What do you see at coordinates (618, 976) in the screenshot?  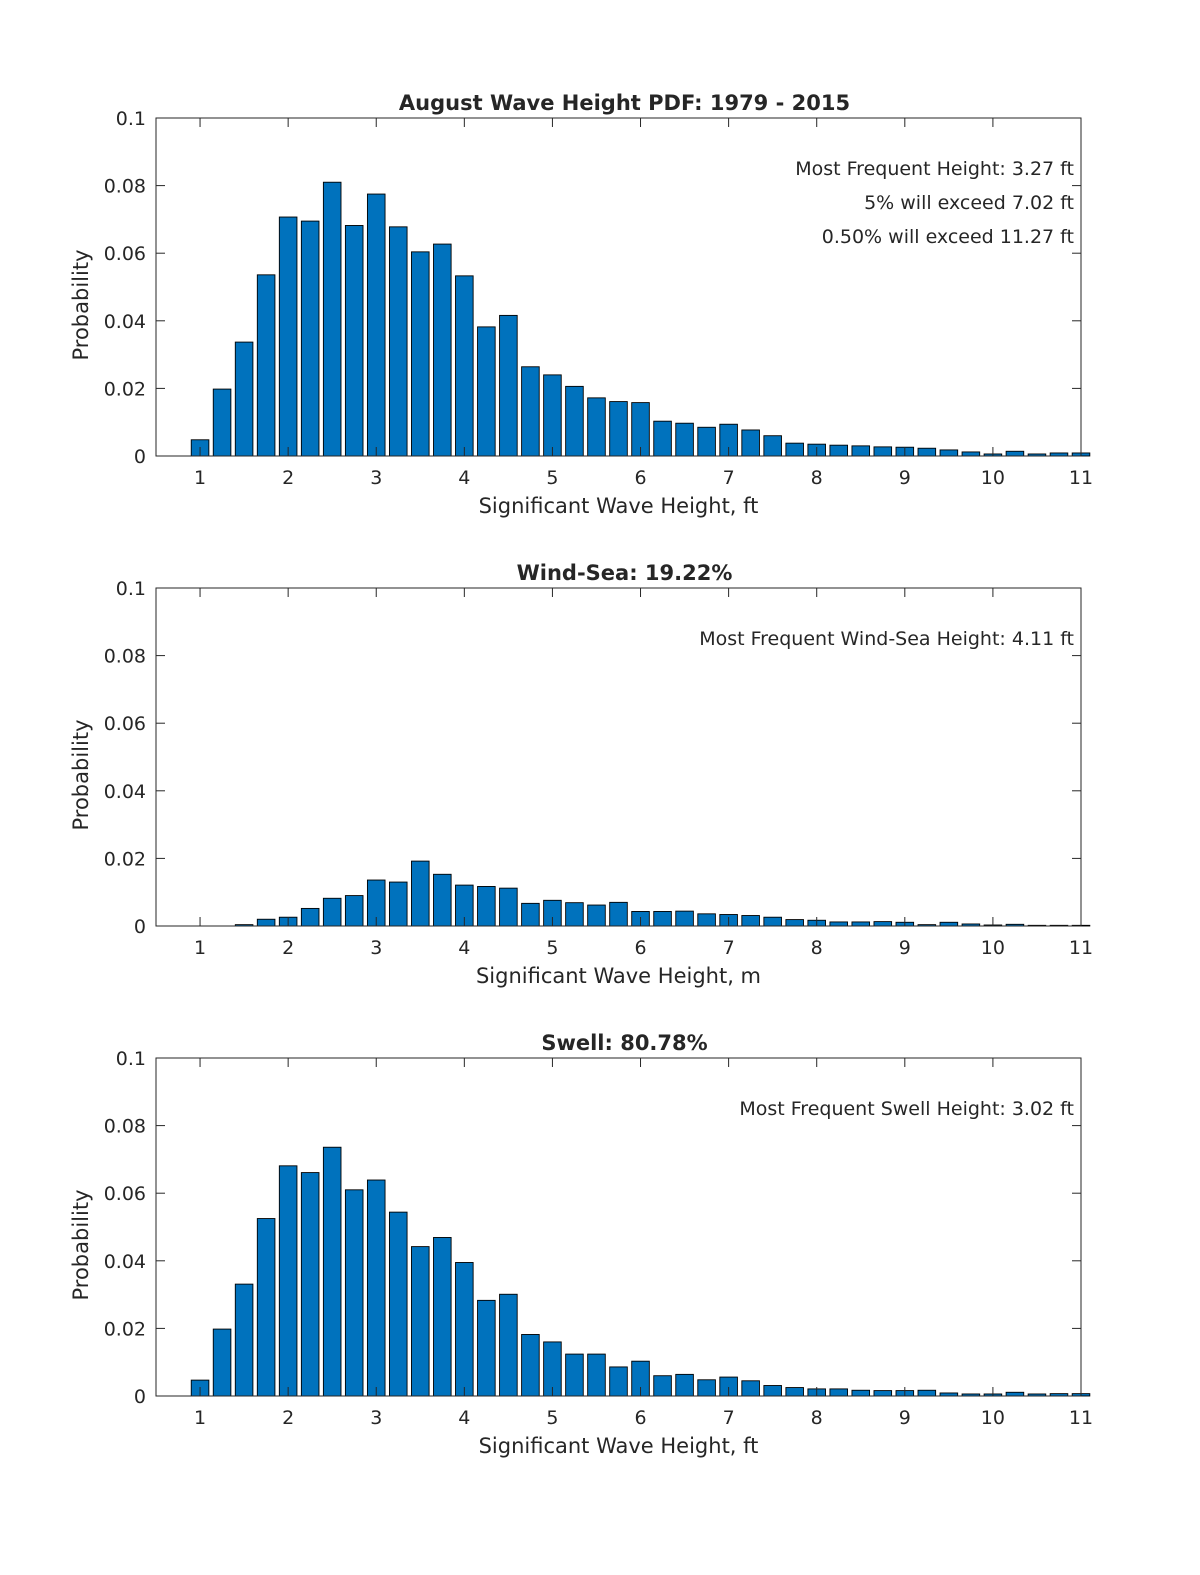 I see `x-axis-label: Significant Wave Height, m` at bounding box center [618, 976].